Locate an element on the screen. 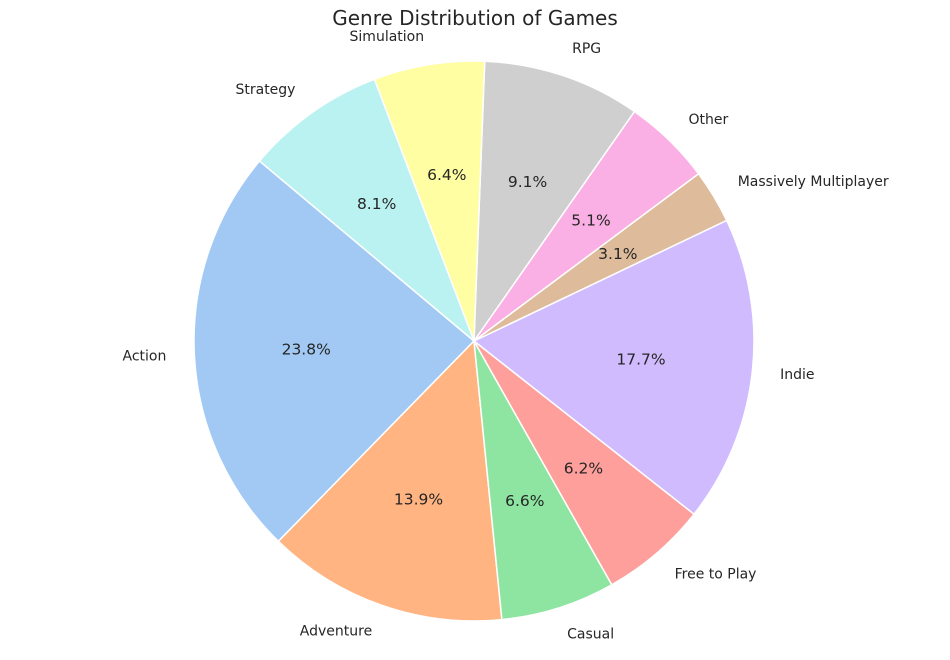  slice-label-action: Action is located at coordinates (145, 356).